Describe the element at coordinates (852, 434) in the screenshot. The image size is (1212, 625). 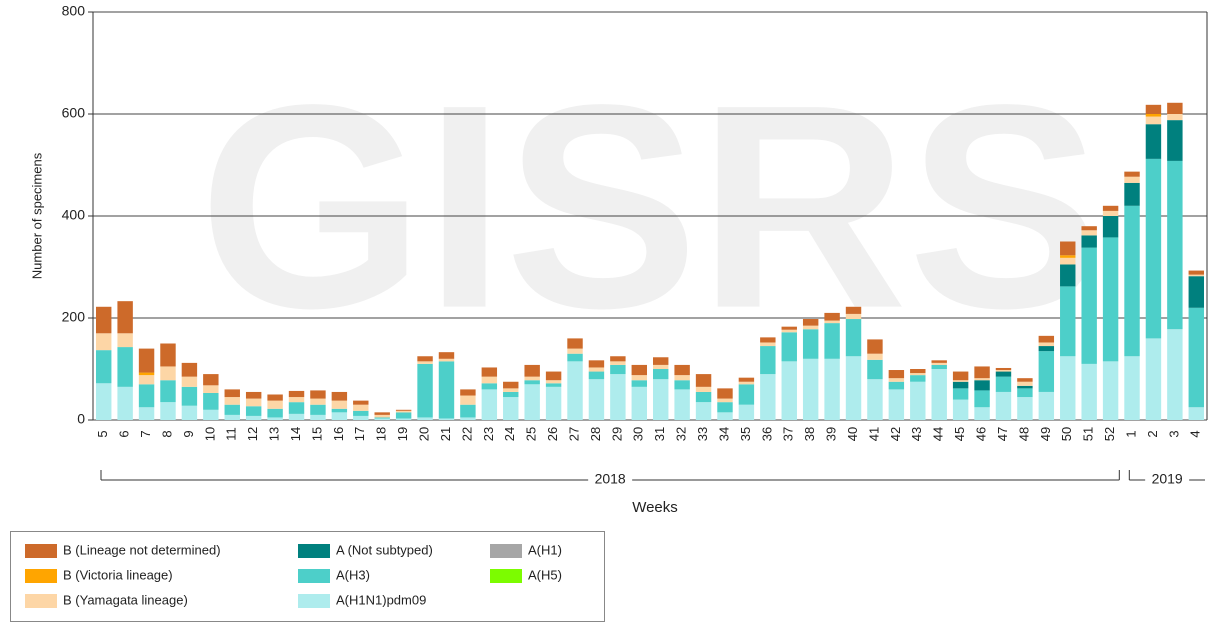
I see `x-tick-label: 40` at that location.